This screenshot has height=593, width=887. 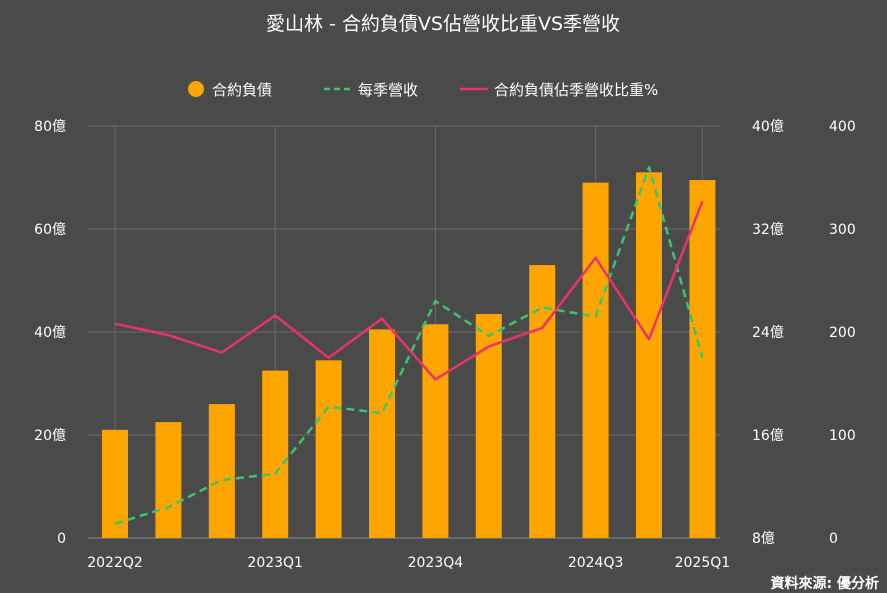 What do you see at coordinates (388, 90) in the screenshot?
I see `legend-label-quarterly-revenue: 每季營收` at bounding box center [388, 90].